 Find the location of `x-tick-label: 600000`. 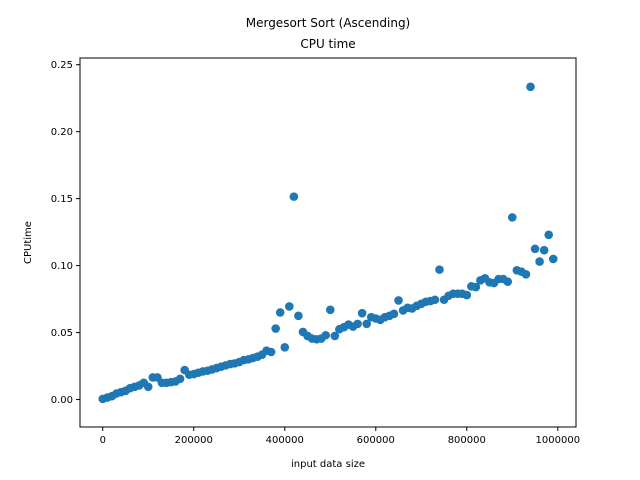

x-tick-label: 600000 is located at coordinates (376, 440).